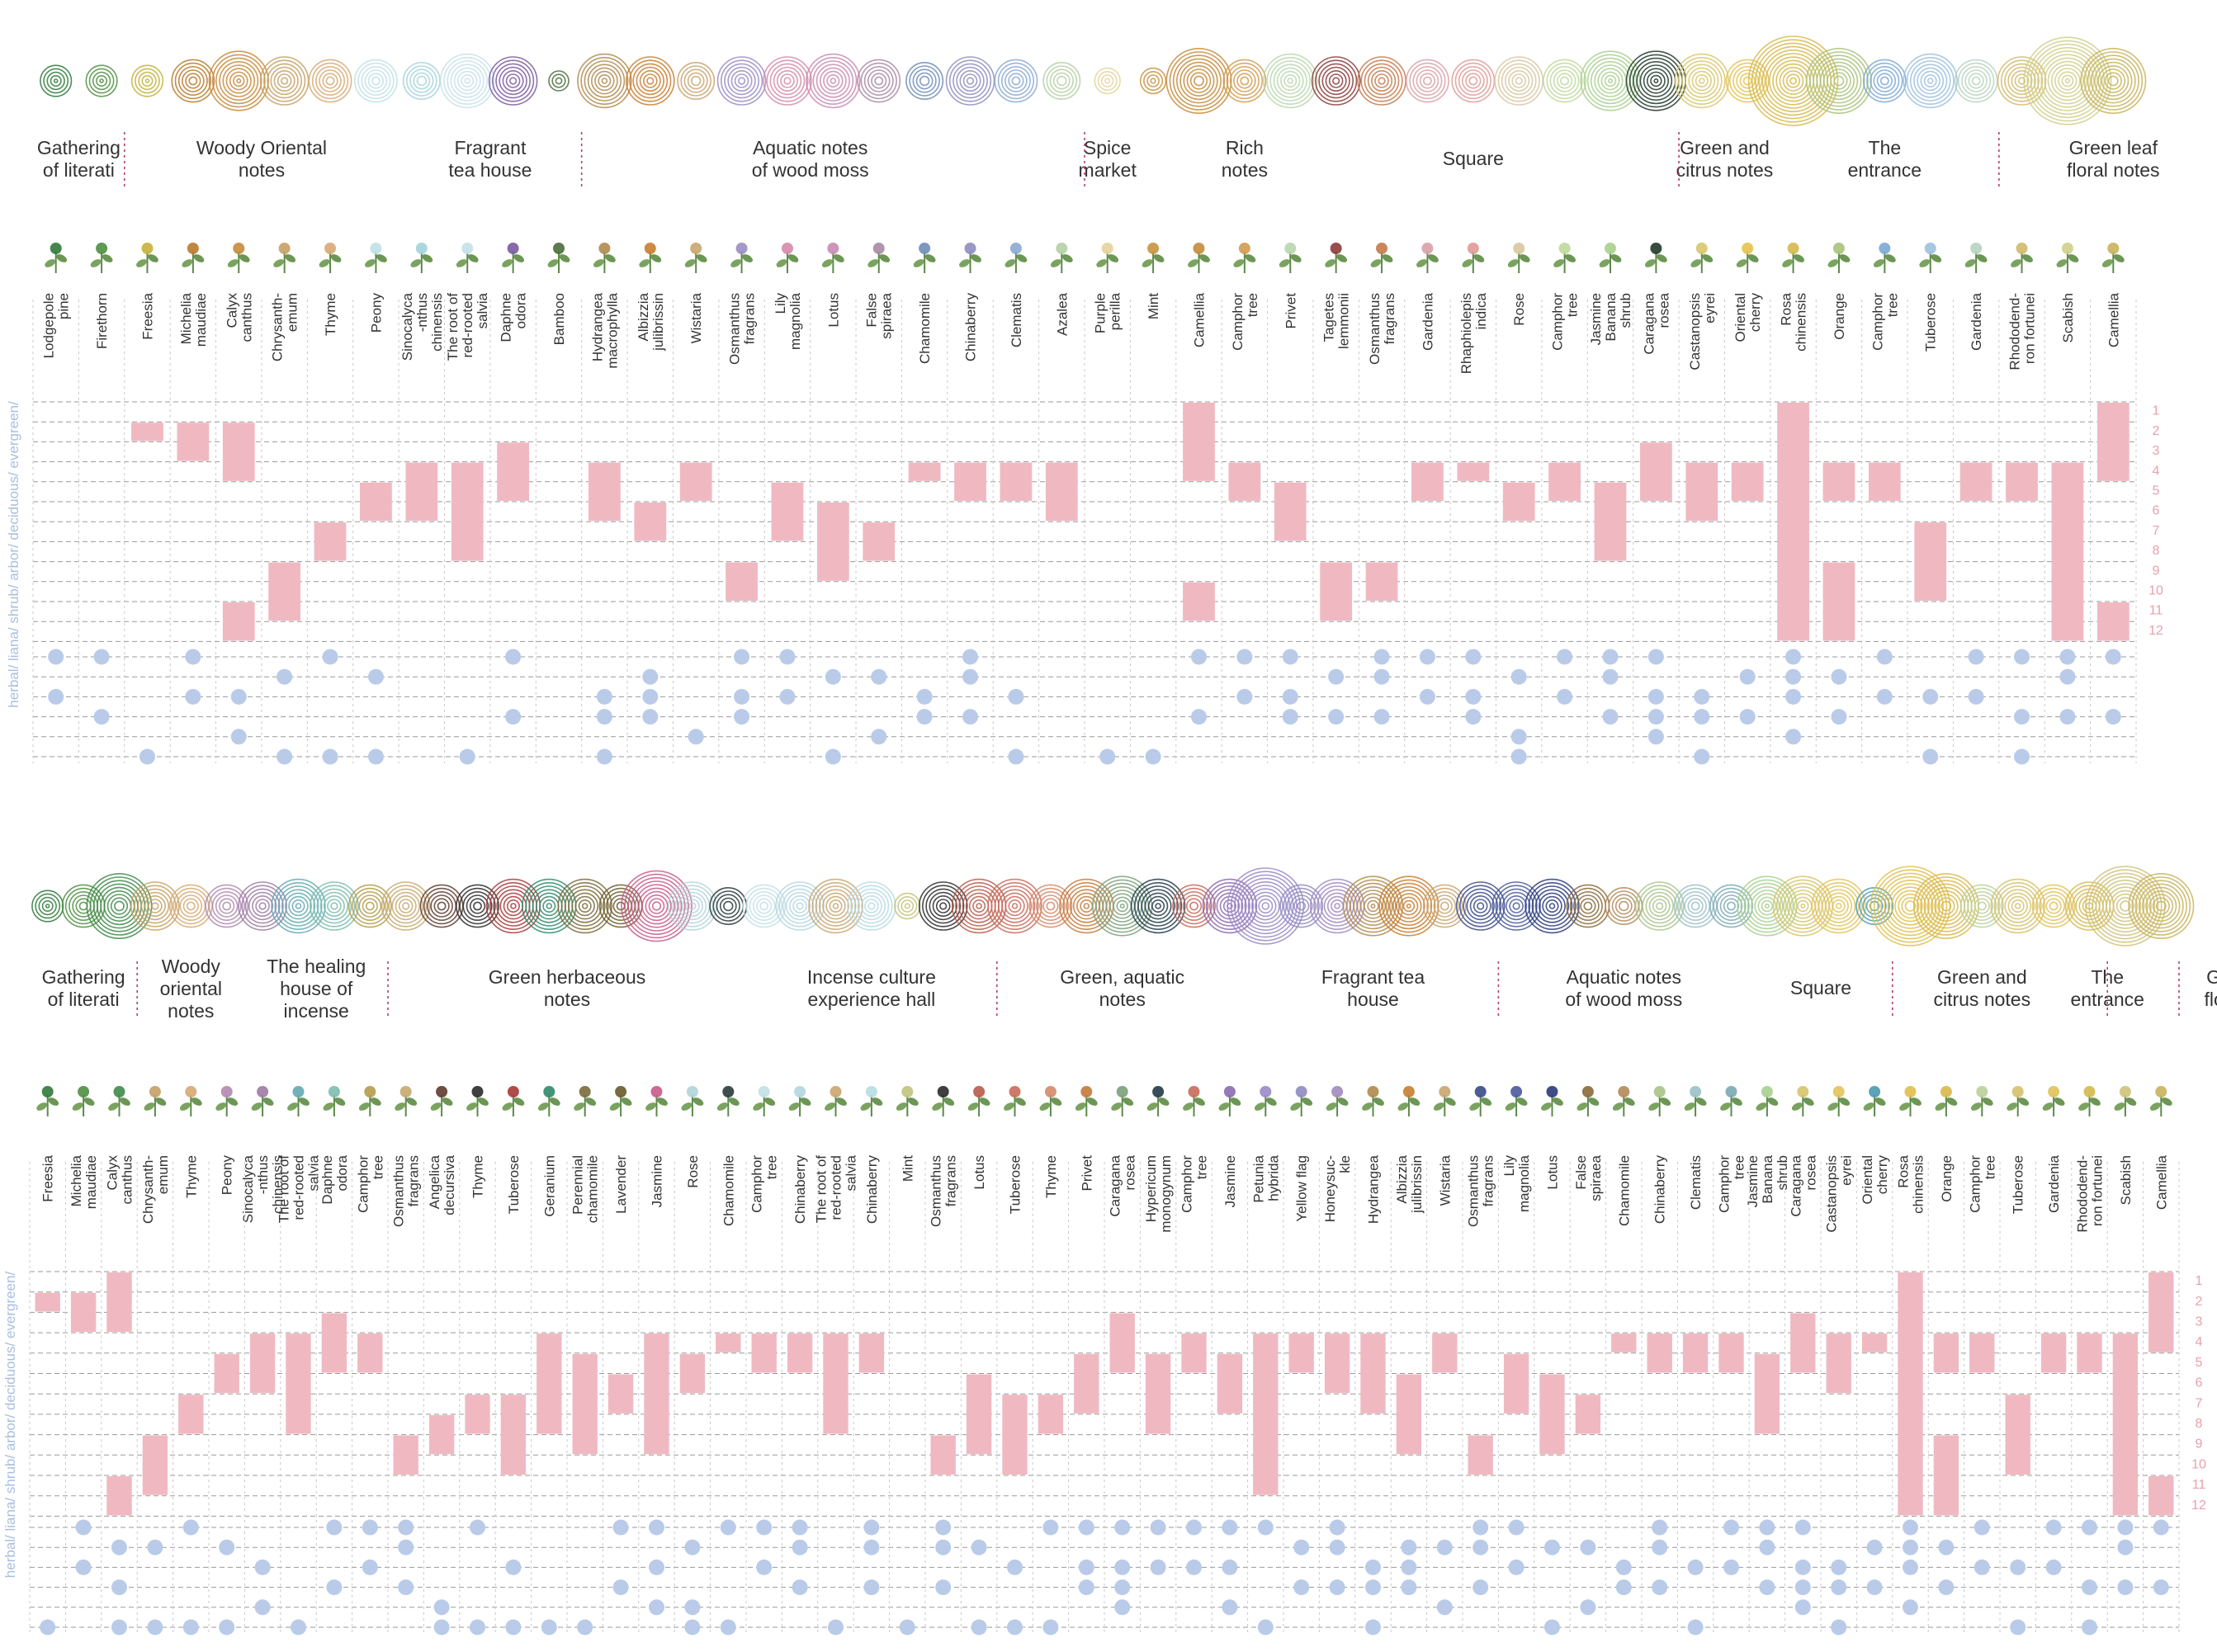  Describe the element at coordinates (1290, 311) in the screenshot. I see `plant-name-line: Privet` at that location.